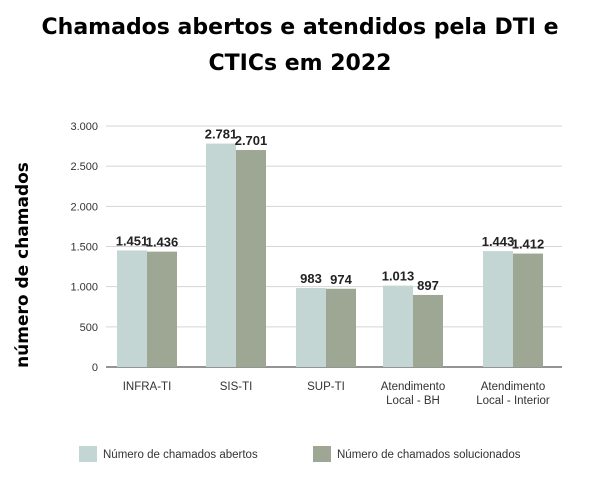 The height and width of the screenshot is (495, 591). Describe the element at coordinates (498, 241) in the screenshot. I see `data-label: 1.443` at that location.